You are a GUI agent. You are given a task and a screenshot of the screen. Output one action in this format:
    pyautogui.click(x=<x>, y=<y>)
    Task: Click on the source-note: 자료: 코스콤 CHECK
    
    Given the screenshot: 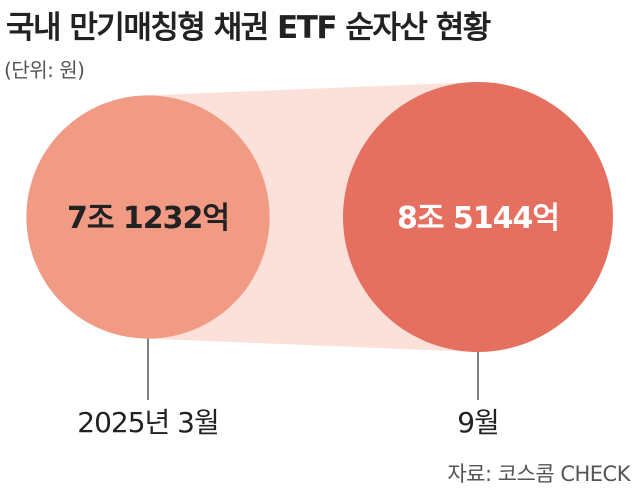 What is the action you would take?
    pyautogui.click(x=538, y=474)
    